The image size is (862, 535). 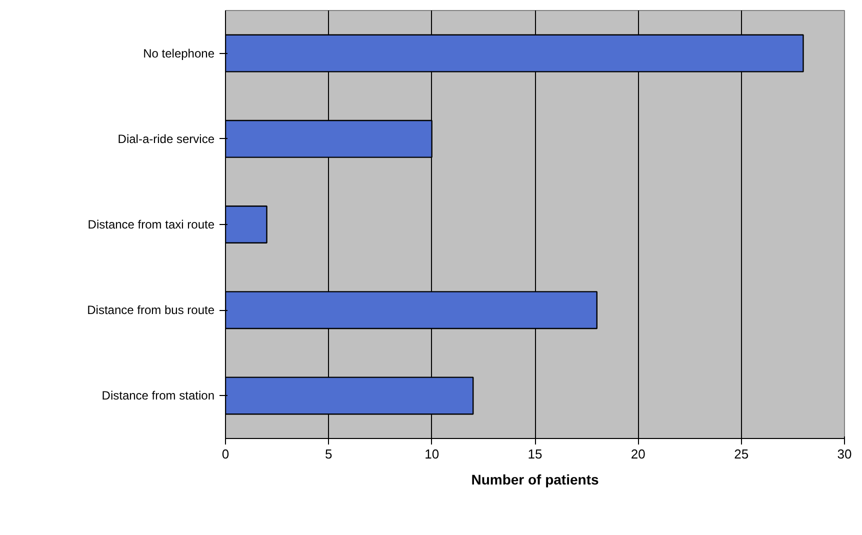 I want to click on x-tick-label: 5, so click(x=328, y=454).